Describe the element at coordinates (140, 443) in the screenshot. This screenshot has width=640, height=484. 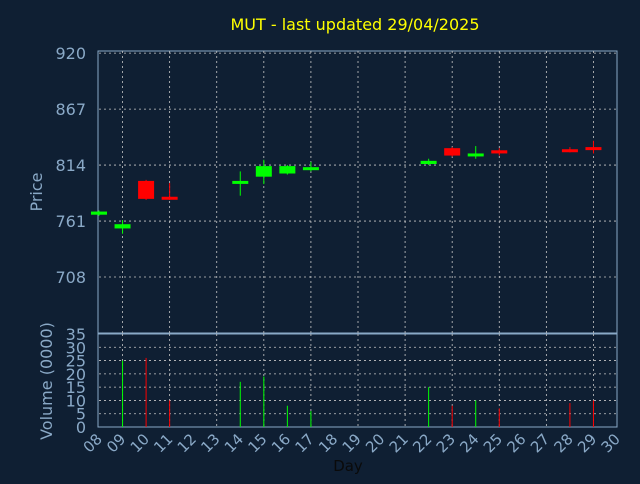
I see `x-tick-label: 10` at that location.